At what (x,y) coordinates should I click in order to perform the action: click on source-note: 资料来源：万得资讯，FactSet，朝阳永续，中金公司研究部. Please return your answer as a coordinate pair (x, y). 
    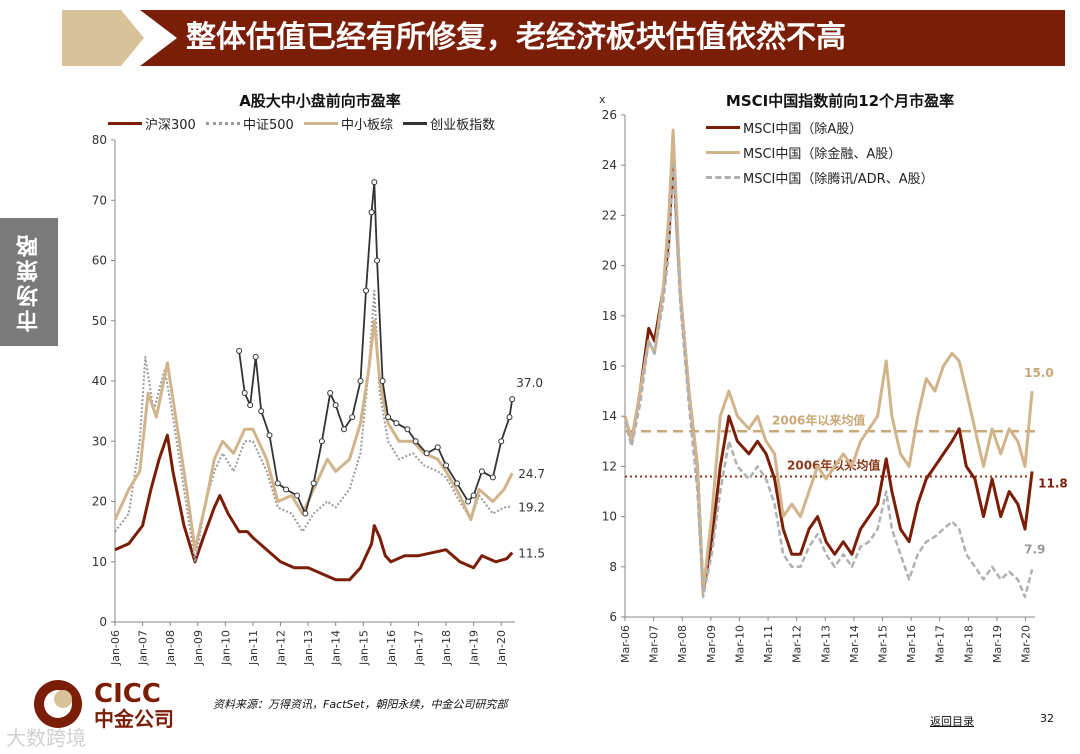
    Looking at the image, I should click on (360, 704).